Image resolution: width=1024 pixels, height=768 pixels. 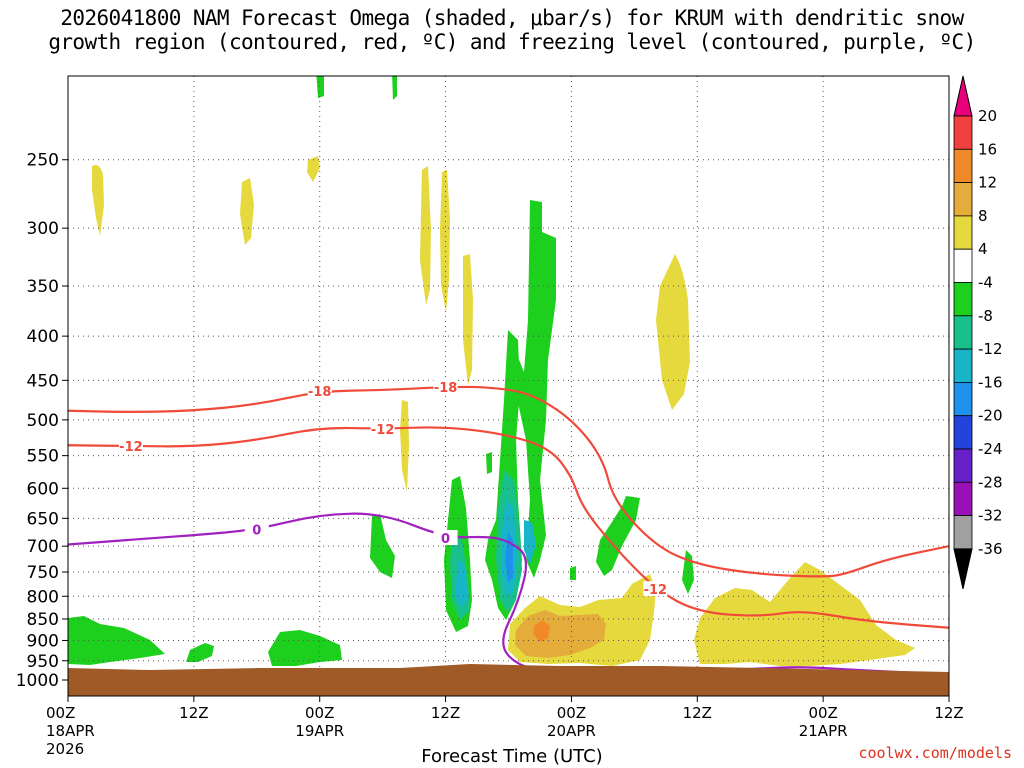 What do you see at coordinates (990, 449) in the screenshot?
I see `colorbar-label: -24` at bounding box center [990, 449].